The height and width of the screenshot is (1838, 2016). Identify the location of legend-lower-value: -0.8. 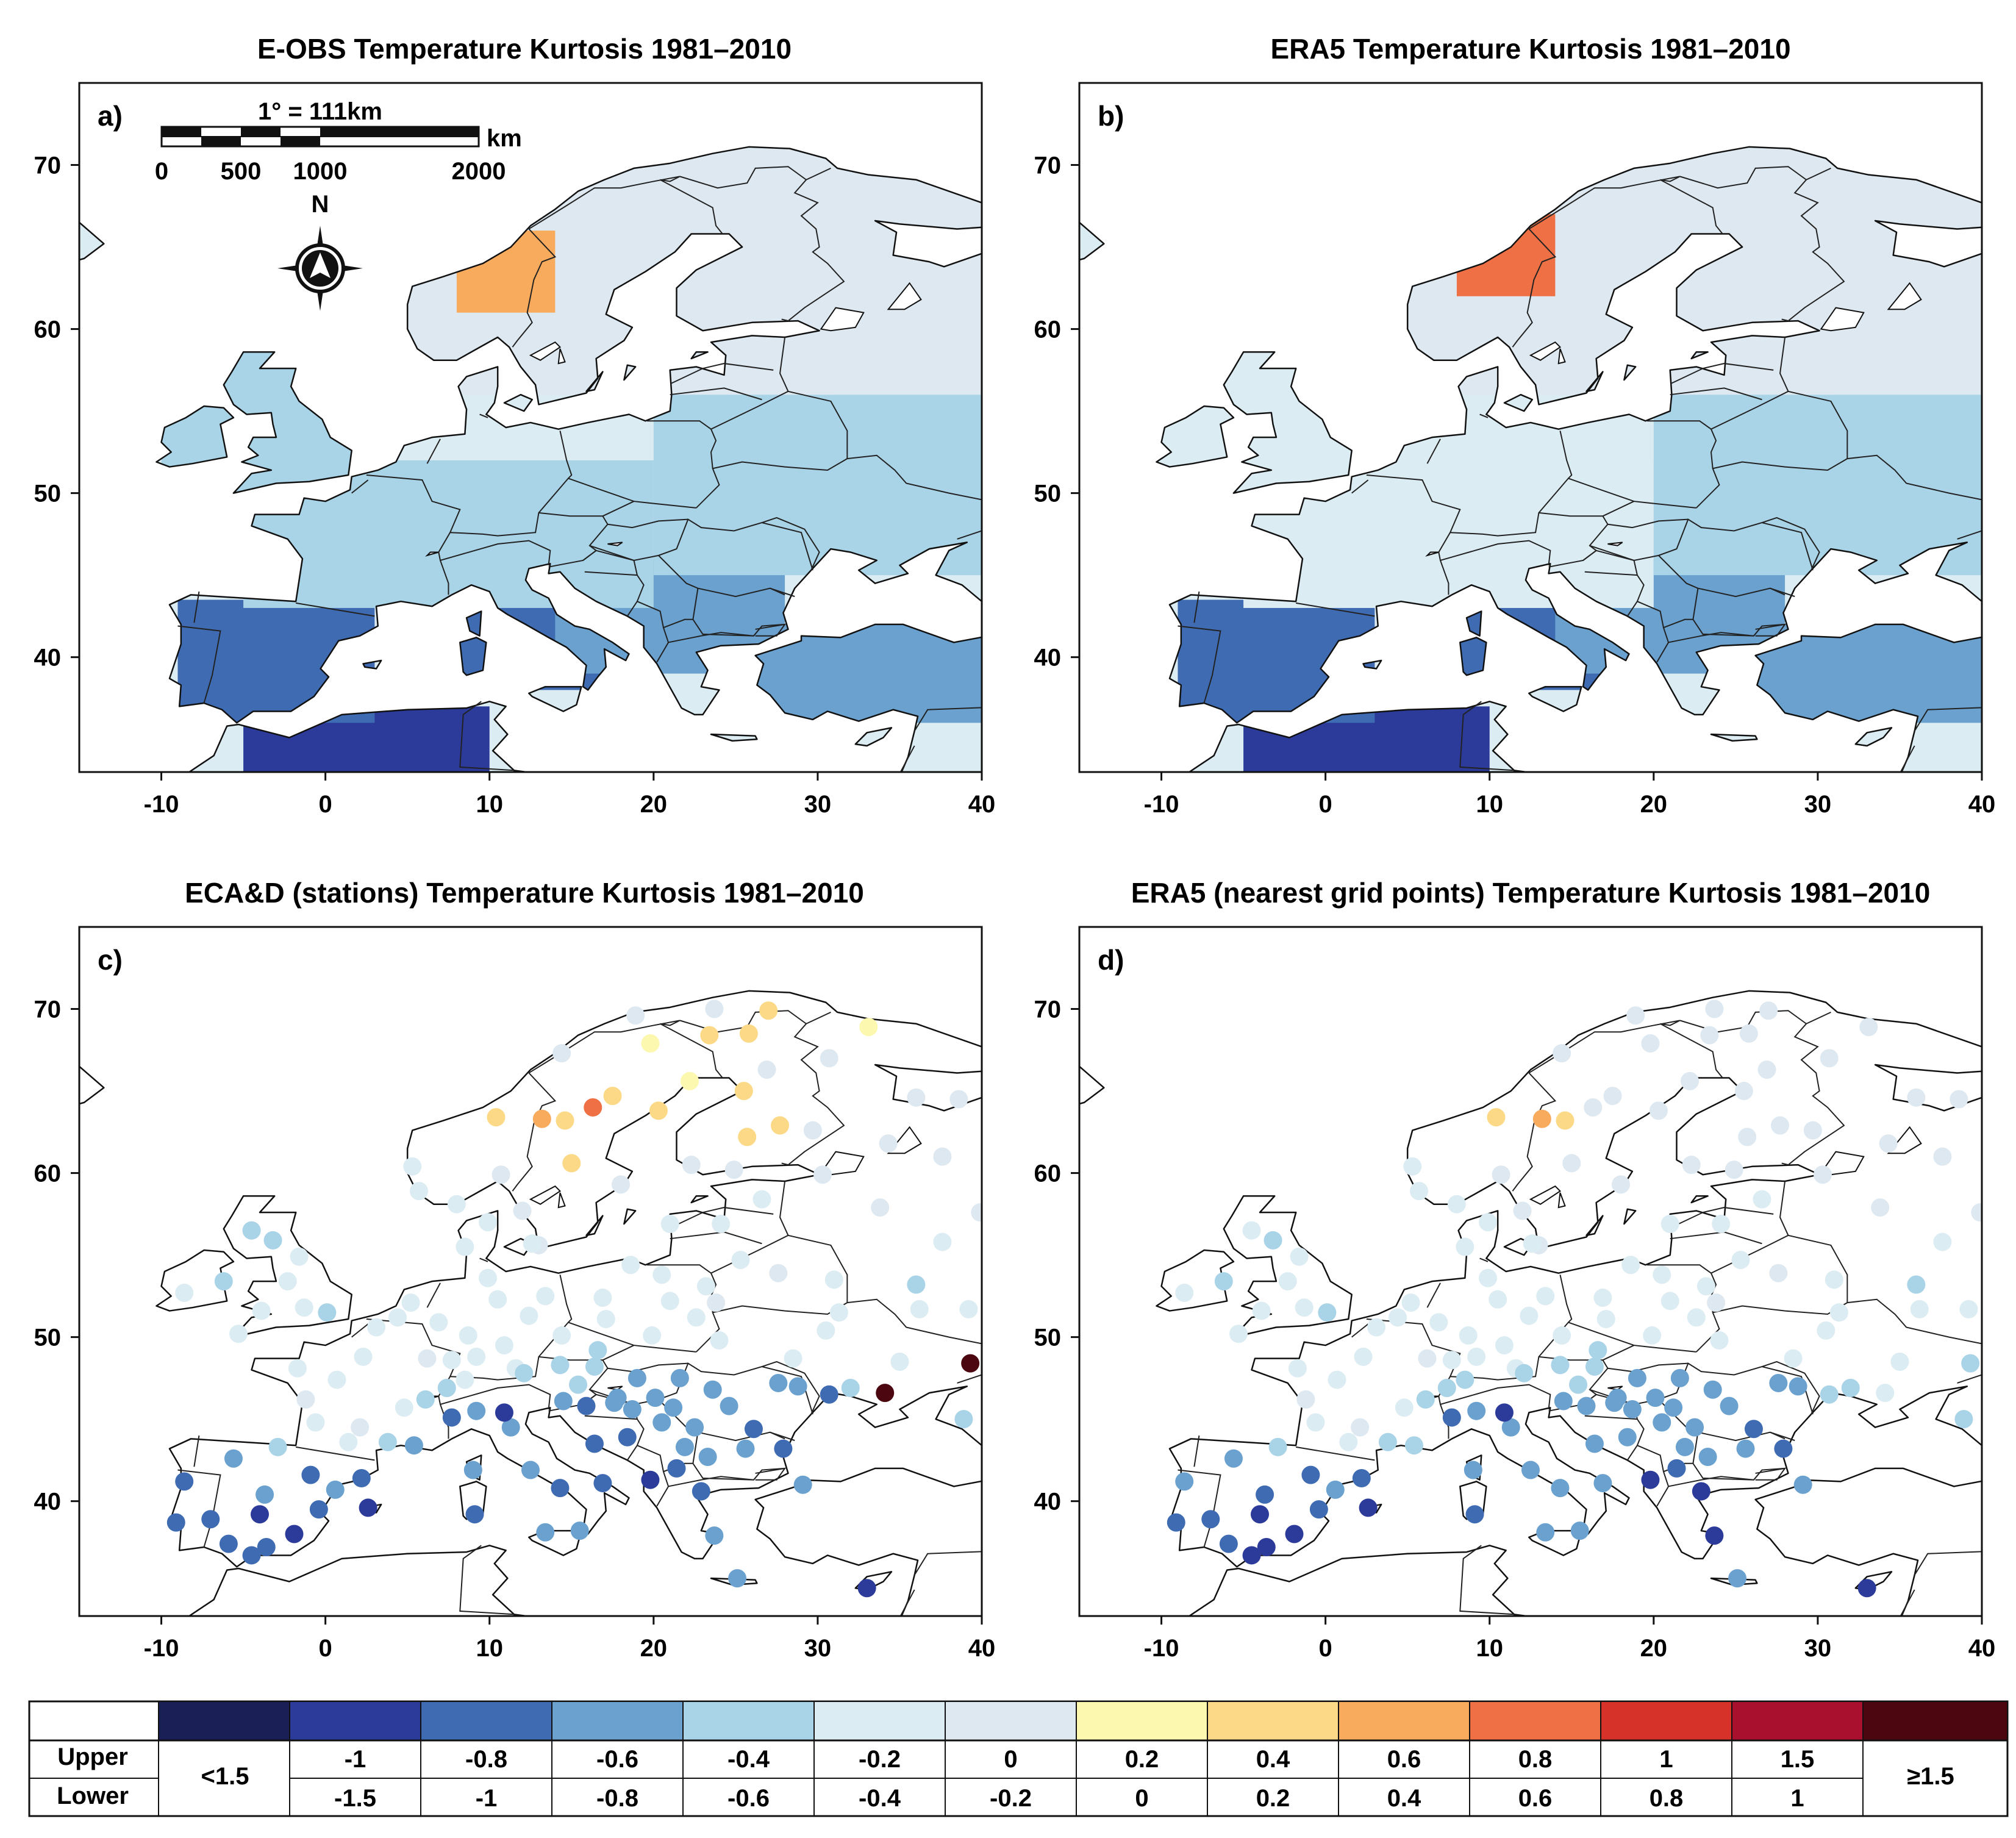
(617, 1798).